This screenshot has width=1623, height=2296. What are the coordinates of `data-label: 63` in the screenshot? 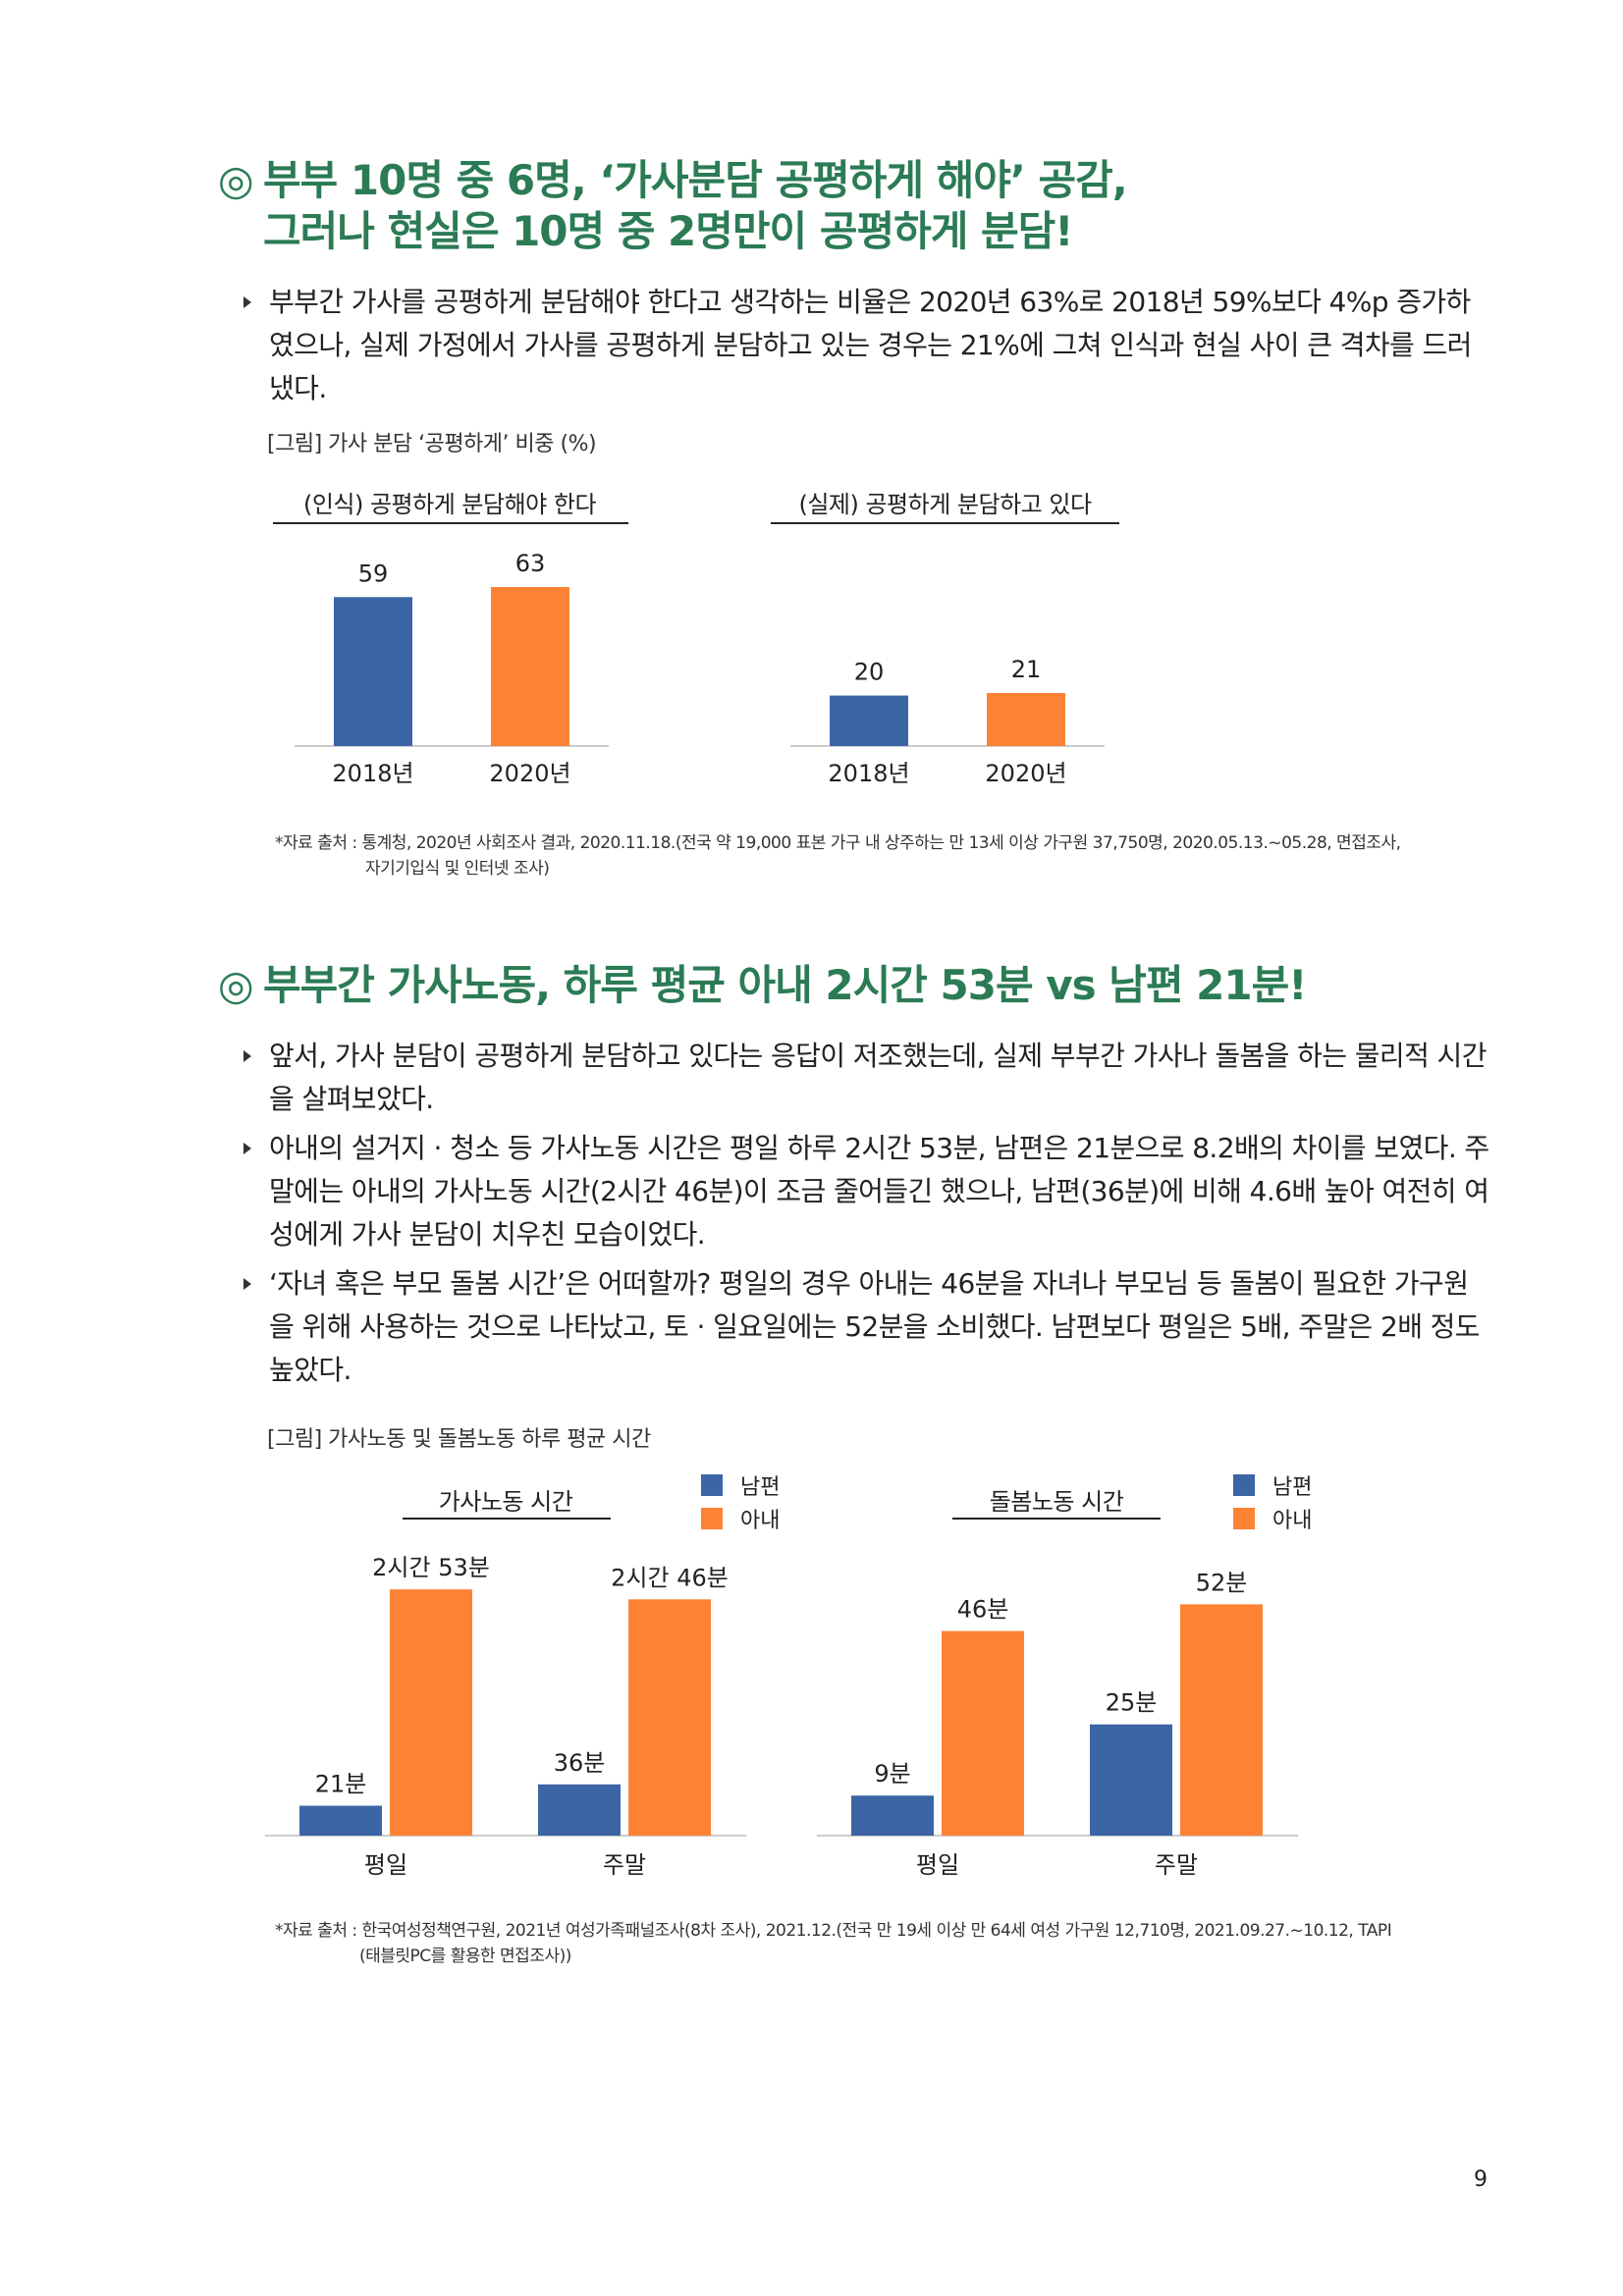 It's located at (531, 563).